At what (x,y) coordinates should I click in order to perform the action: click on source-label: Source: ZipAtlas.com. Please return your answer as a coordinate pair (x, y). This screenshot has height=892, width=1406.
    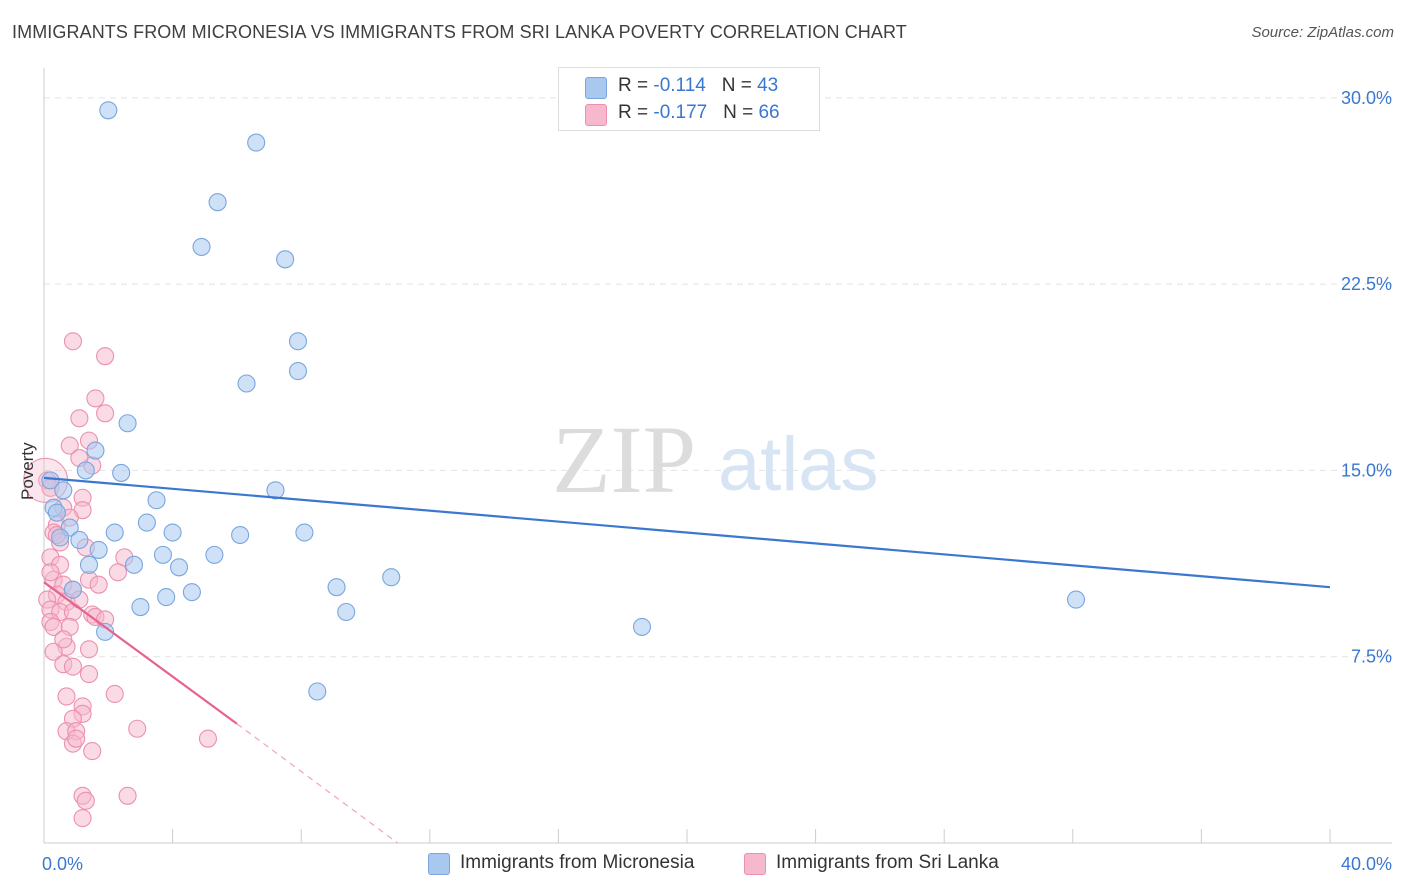
    Looking at the image, I should click on (1322, 32).